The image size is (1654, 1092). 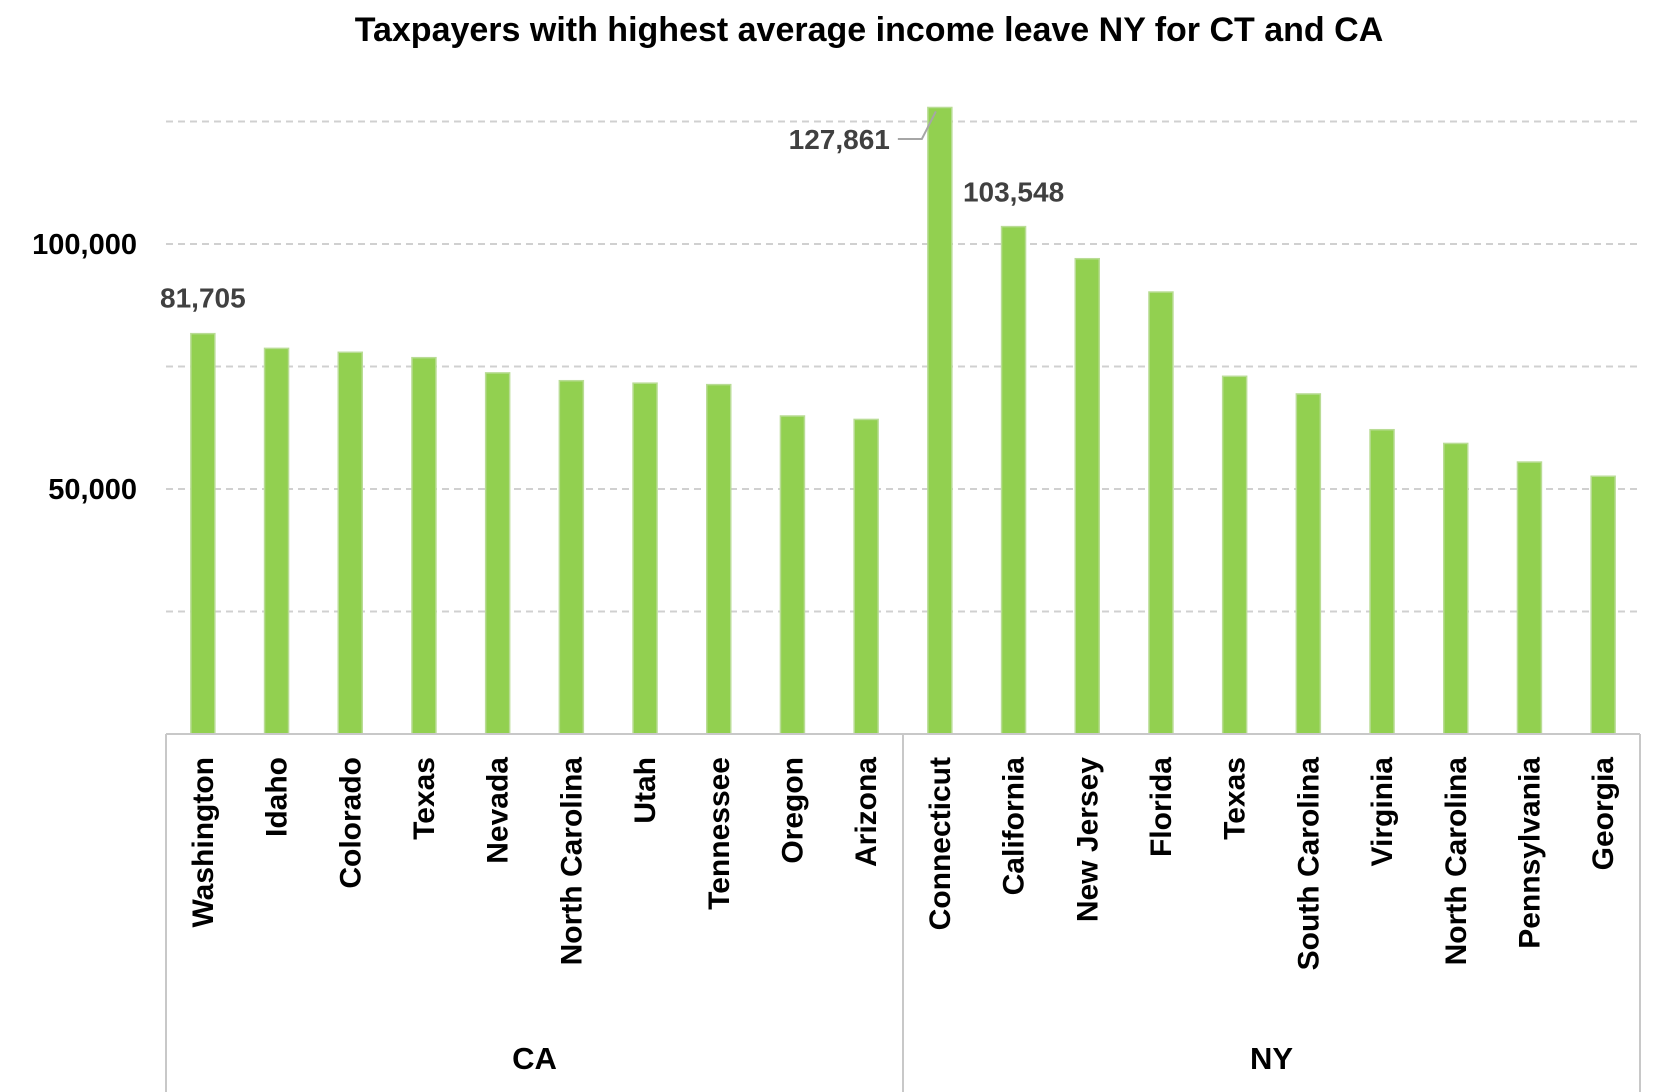 I want to click on category-label: Arizona, so click(x=866, y=812).